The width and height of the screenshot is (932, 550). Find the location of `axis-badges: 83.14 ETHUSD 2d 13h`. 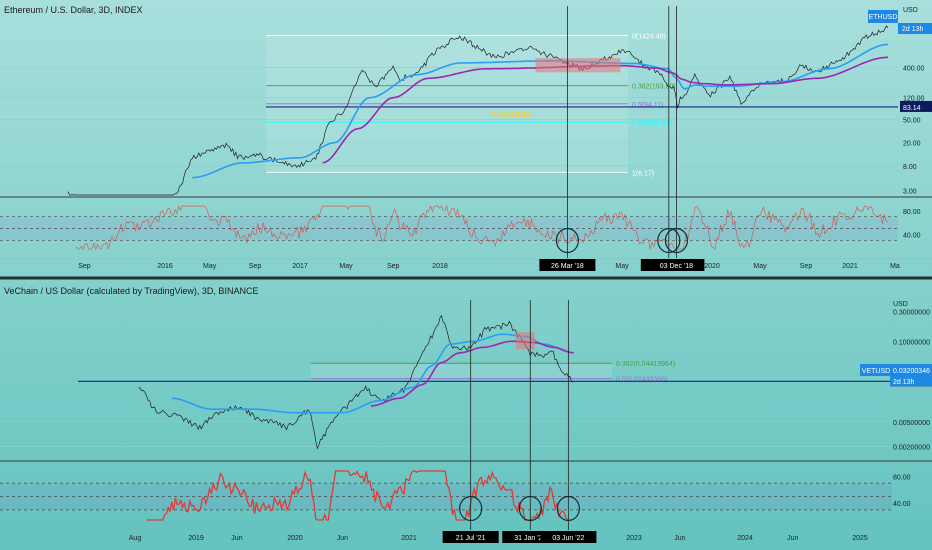

axis-badges: 83.14 ETHUSD 2d 13h is located at coordinates (900, 61).